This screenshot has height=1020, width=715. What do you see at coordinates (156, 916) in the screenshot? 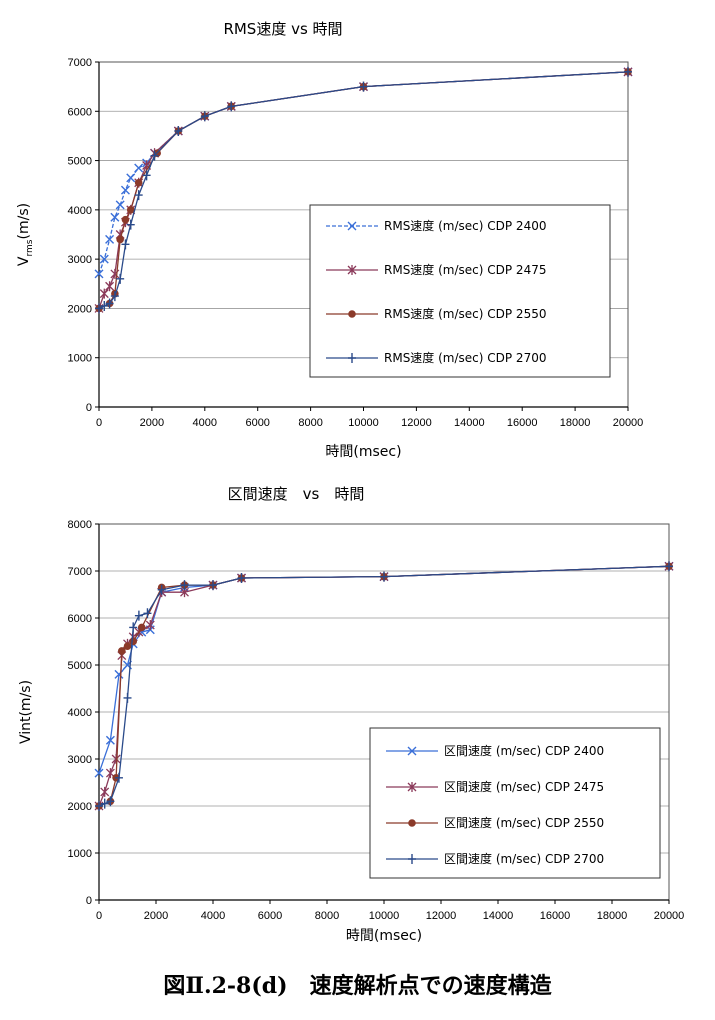
I see `x-tick-label: 2000` at bounding box center [156, 916].